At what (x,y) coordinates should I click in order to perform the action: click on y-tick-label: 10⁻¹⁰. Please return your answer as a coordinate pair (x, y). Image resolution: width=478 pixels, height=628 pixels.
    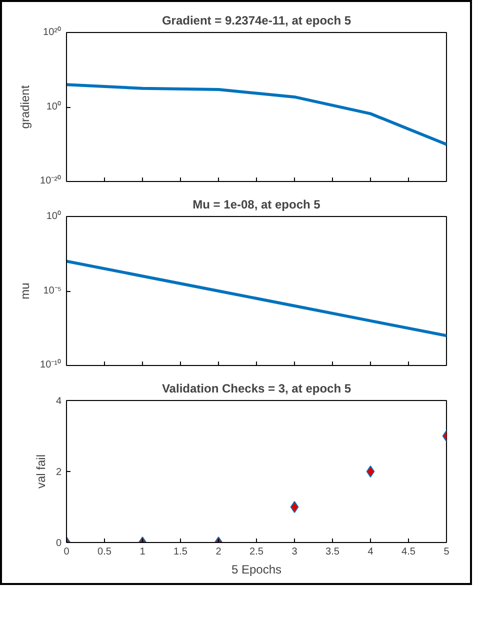
    Looking at the image, I should click on (51, 364).